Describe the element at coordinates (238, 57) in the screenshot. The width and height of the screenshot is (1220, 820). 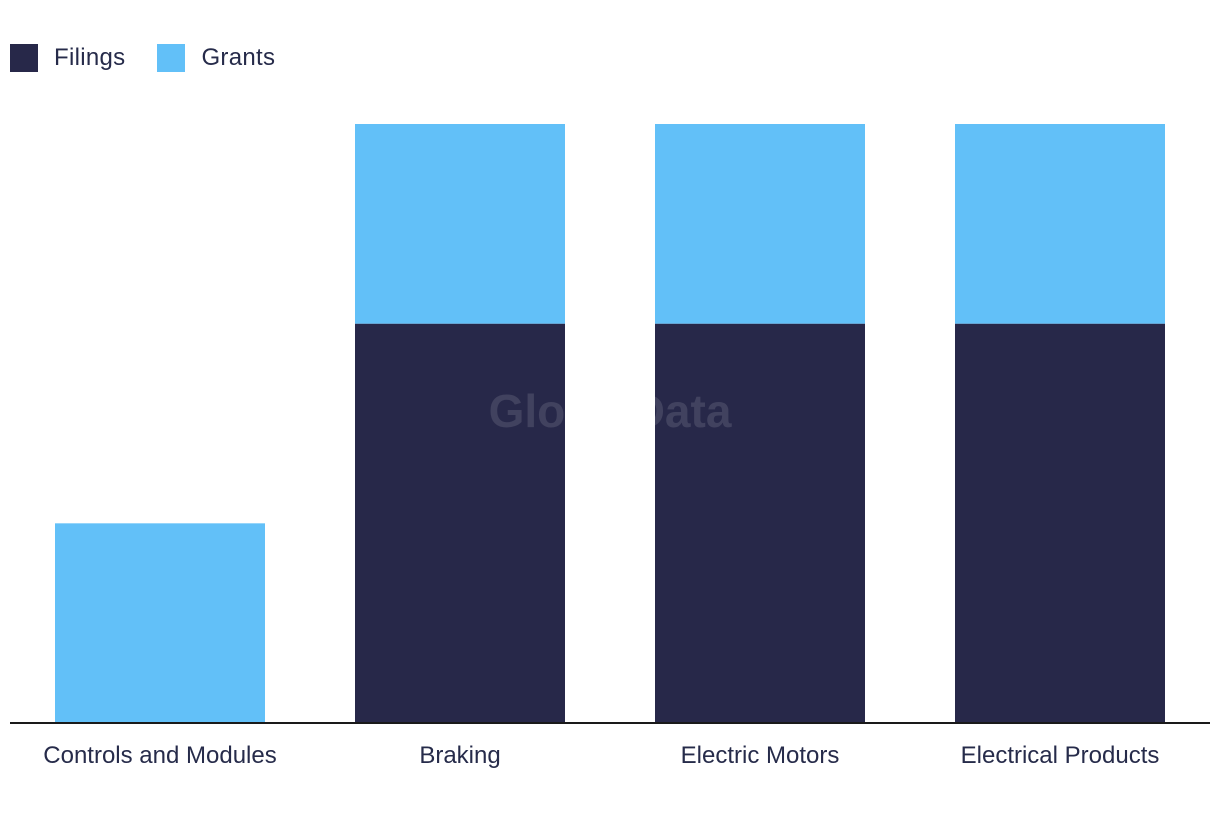
I see `legend-label-grants: Grants` at that location.